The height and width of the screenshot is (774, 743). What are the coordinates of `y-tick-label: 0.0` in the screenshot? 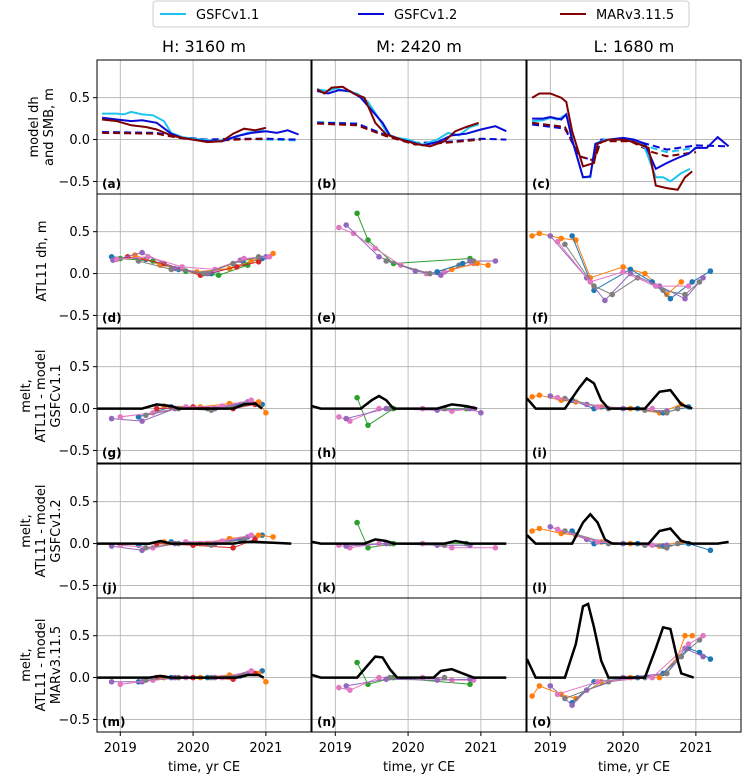 It's located at (79, 409).